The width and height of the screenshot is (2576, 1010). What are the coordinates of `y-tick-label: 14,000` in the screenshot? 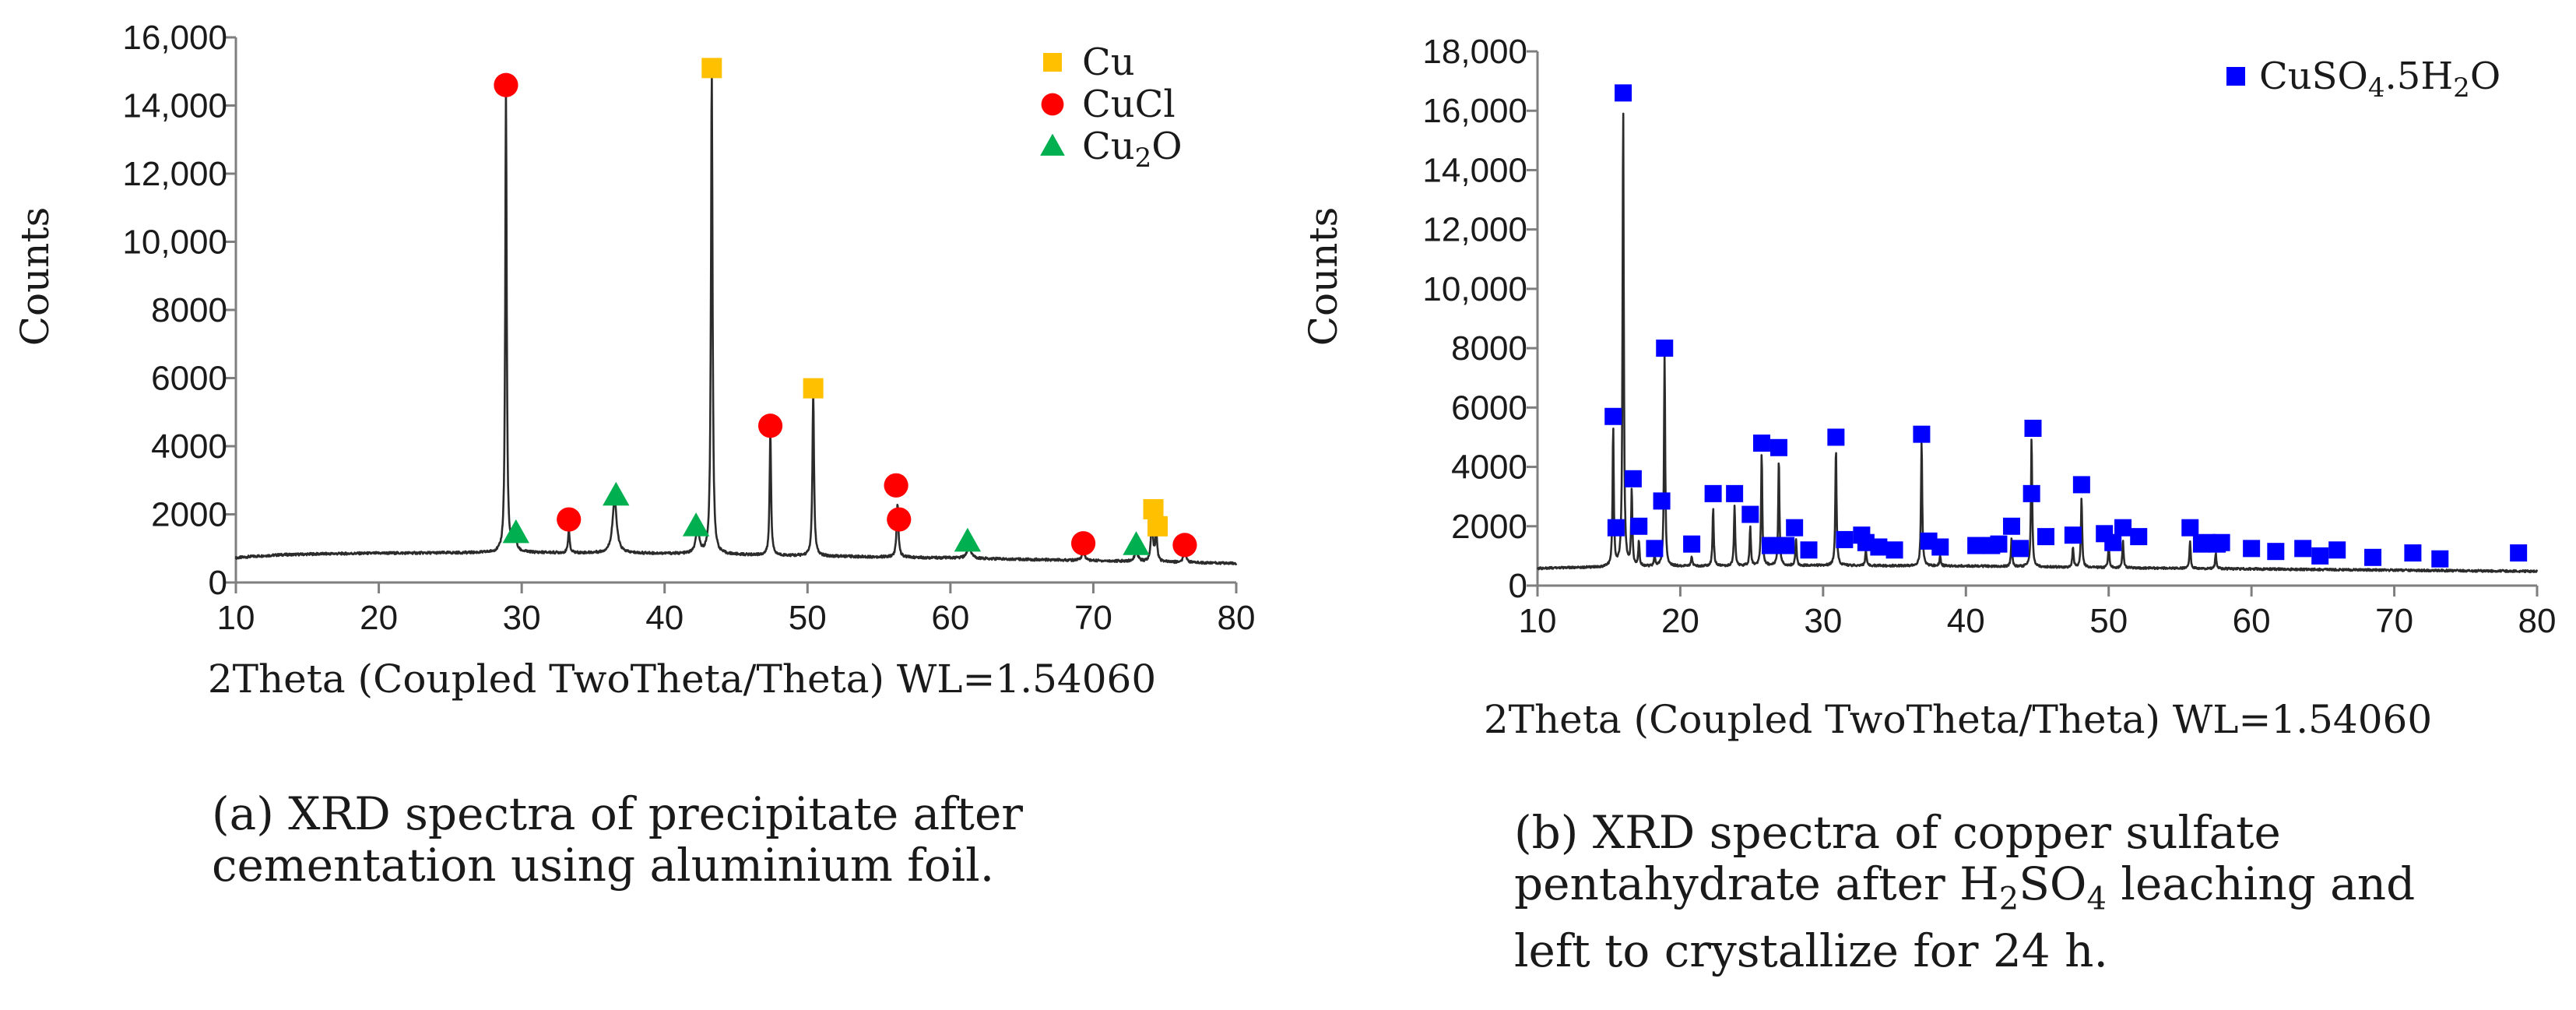 It's located at (174, 106).